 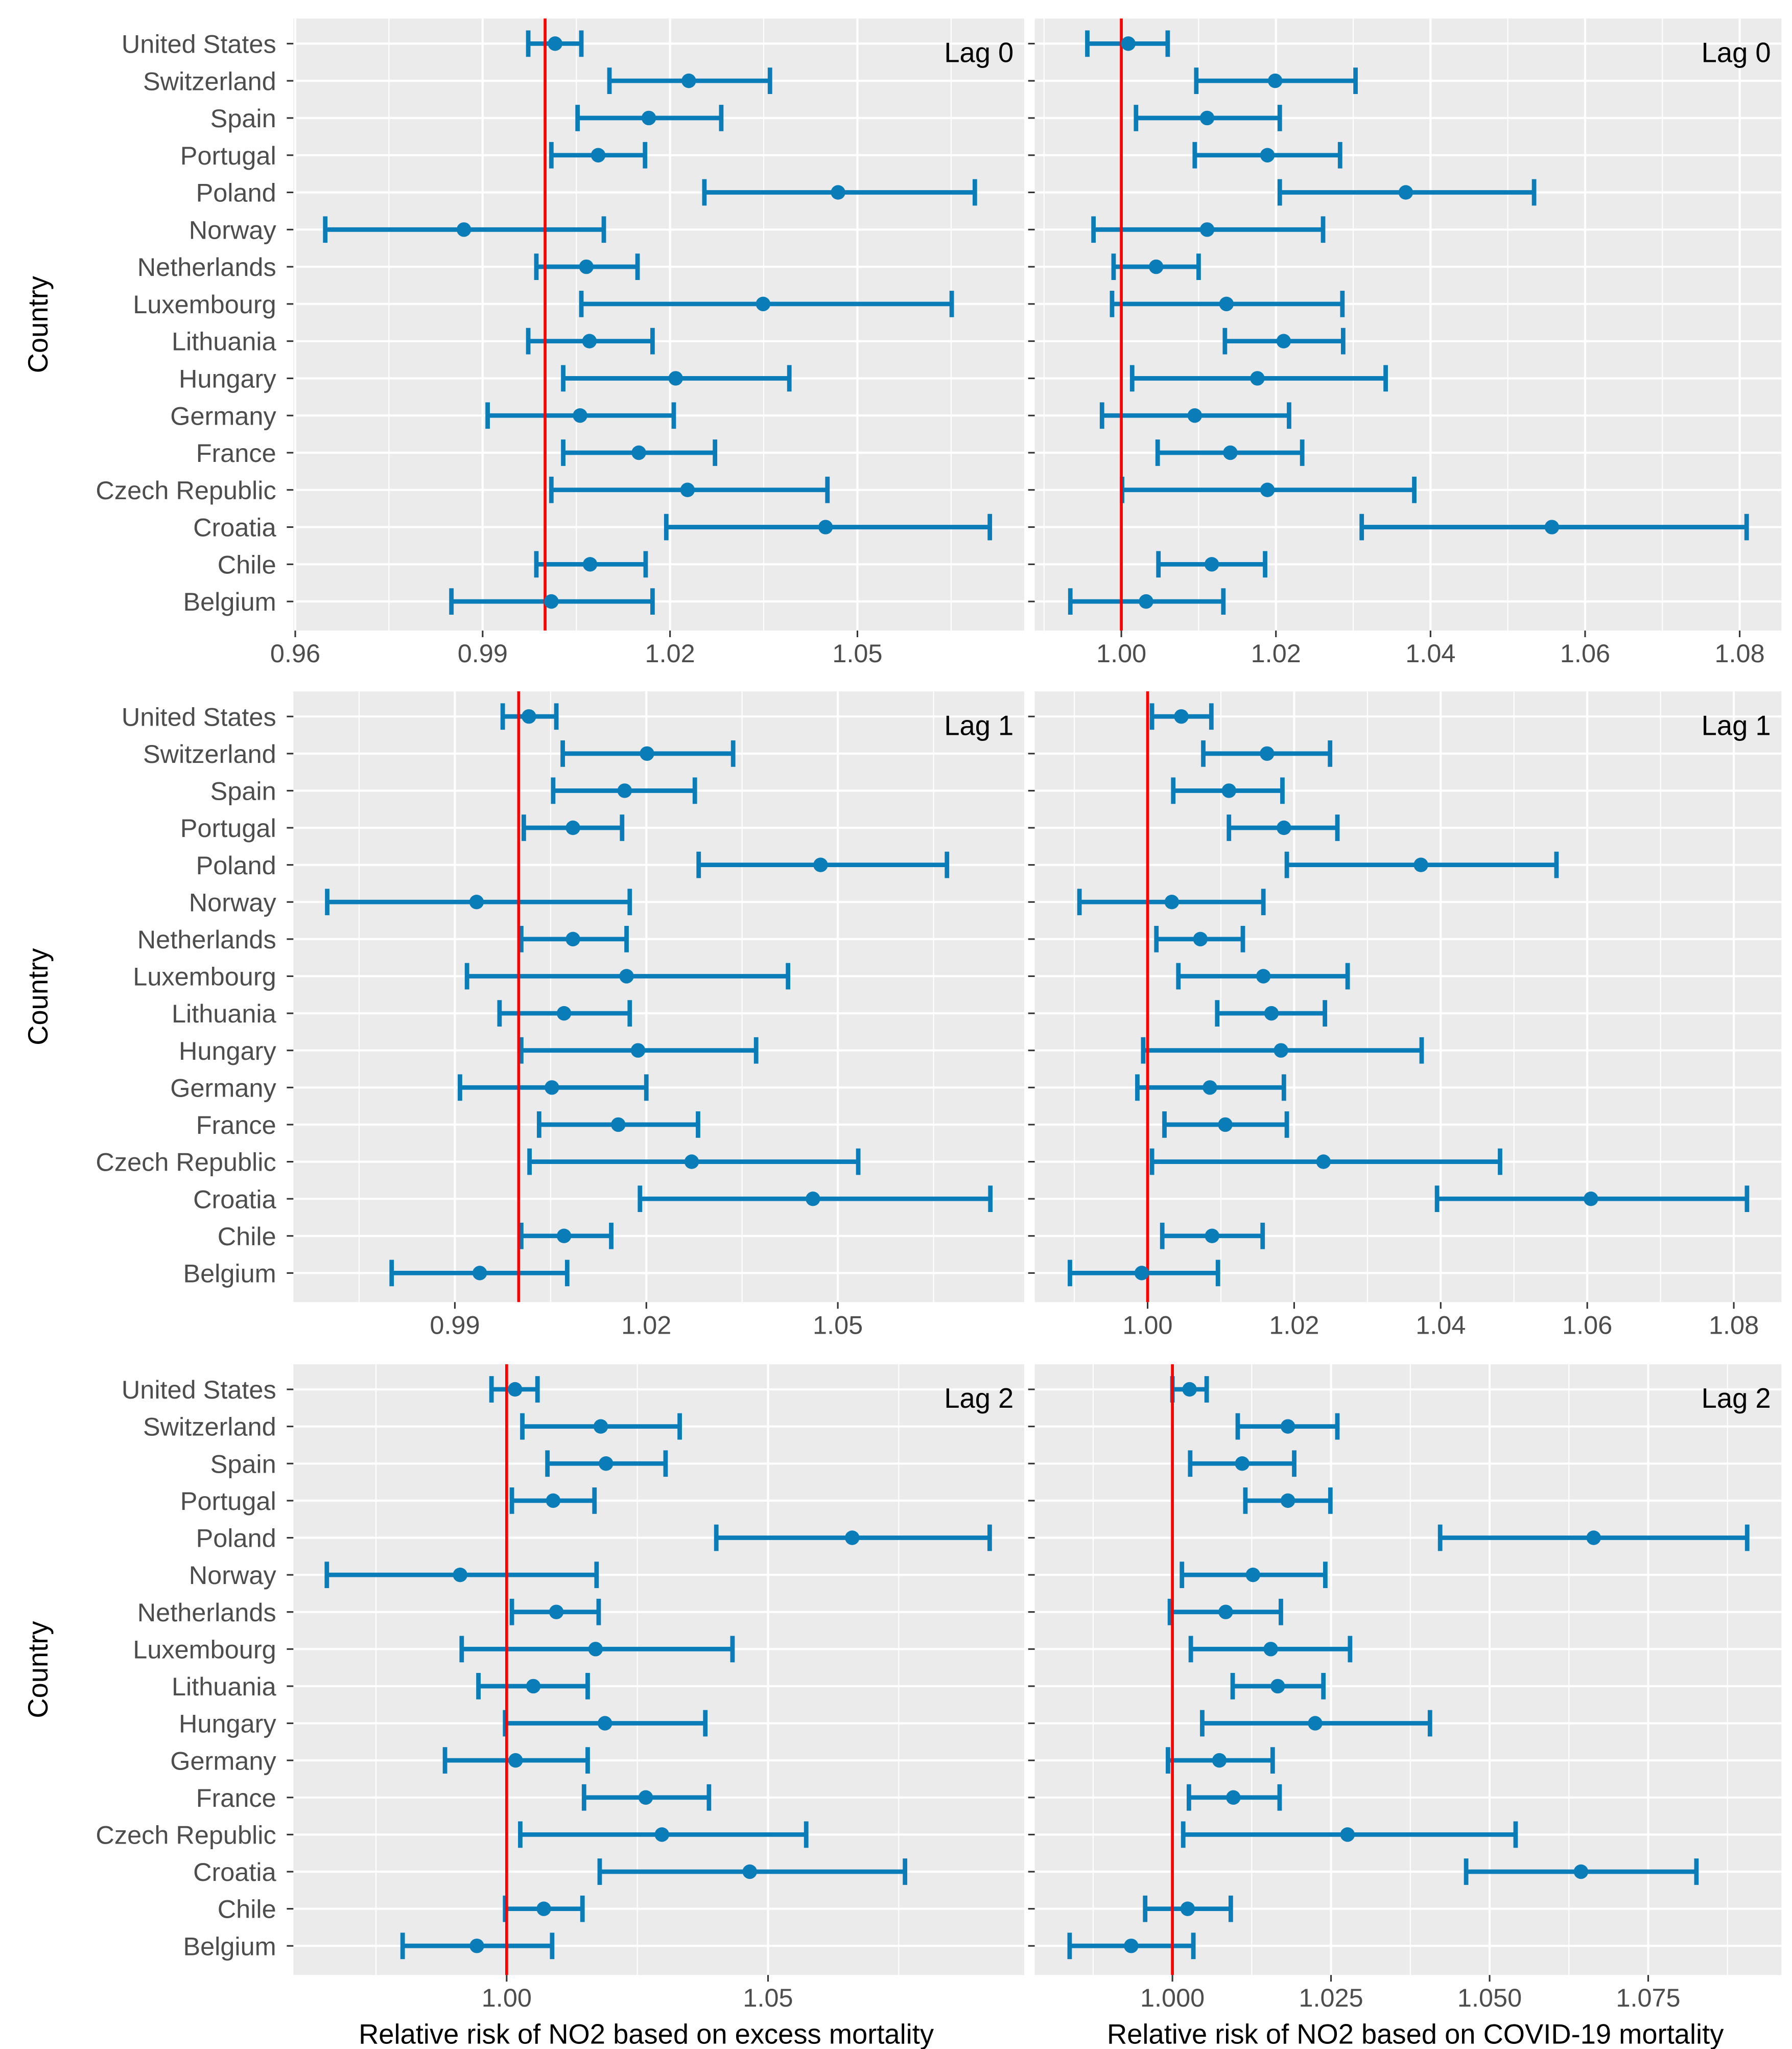 What do you see at coordinates (1490, 1998) in the screenshot?
I see `x-tick-label: 1.050` at bounding box center [1490, 1998].